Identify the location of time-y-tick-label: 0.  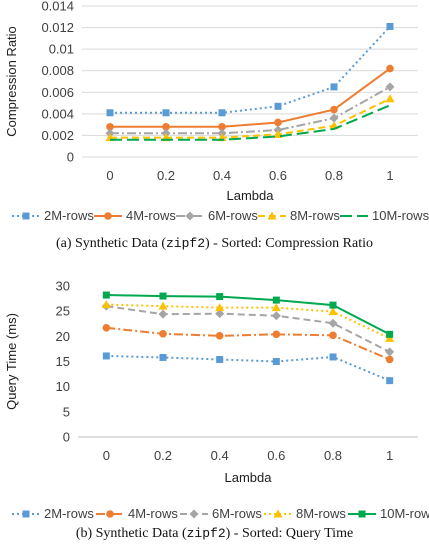
(66, 437).